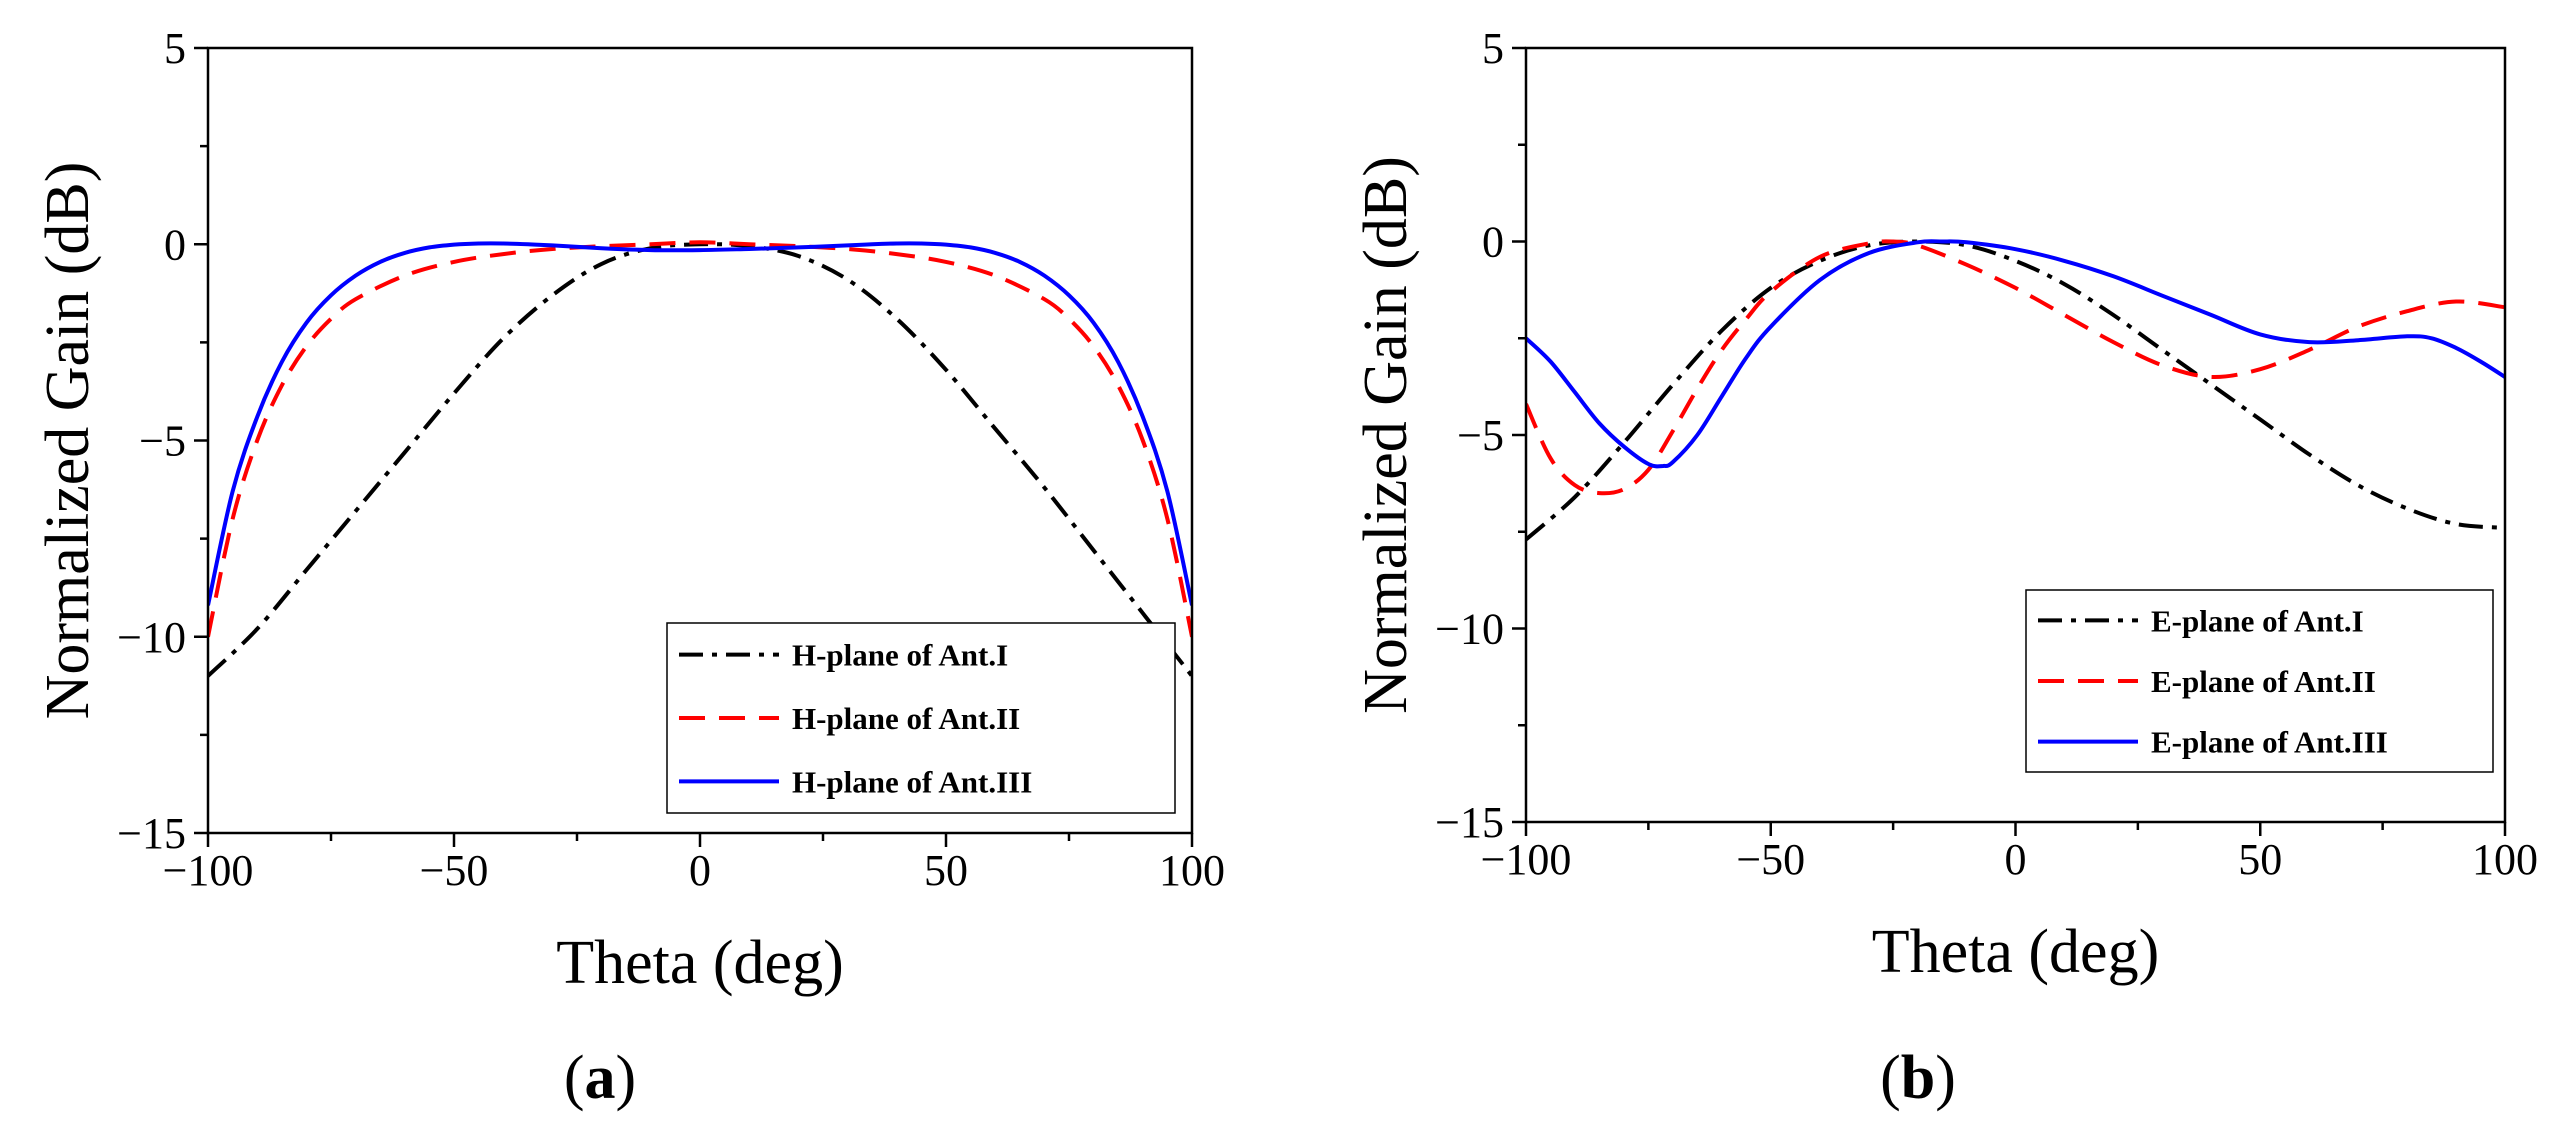  I want to click on legend-label-1: E-plane of Ant.I, so click(2257, 620).